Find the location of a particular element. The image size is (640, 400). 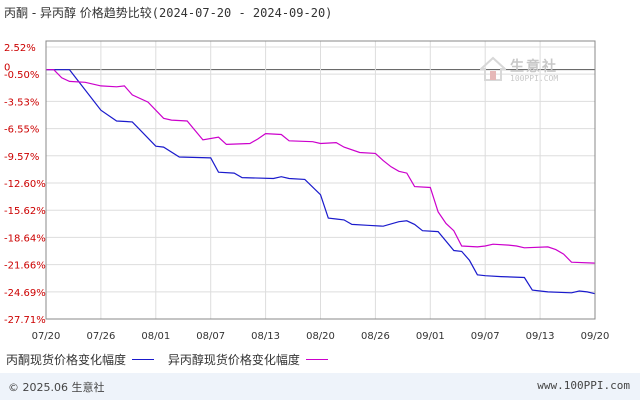

y-tick-label: -24.69% is located at coordinates (25, 293).